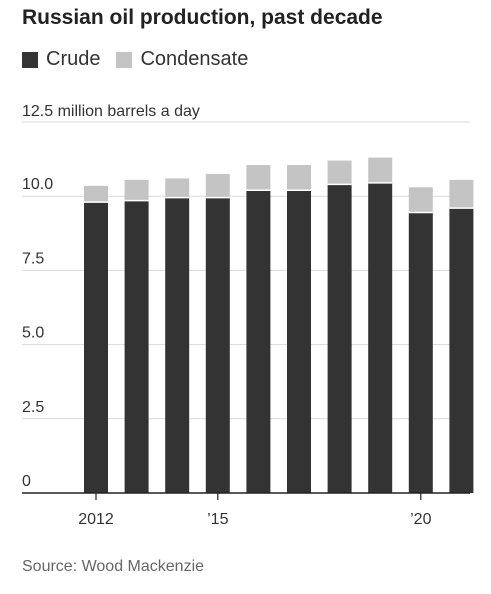 Image resolution: width=491 pixels, height=594 pixels. What do you see at coordinates (73, 59) in the screenshot?
I see `legend-label-crude: Crude` at bounding box center [73, 59].